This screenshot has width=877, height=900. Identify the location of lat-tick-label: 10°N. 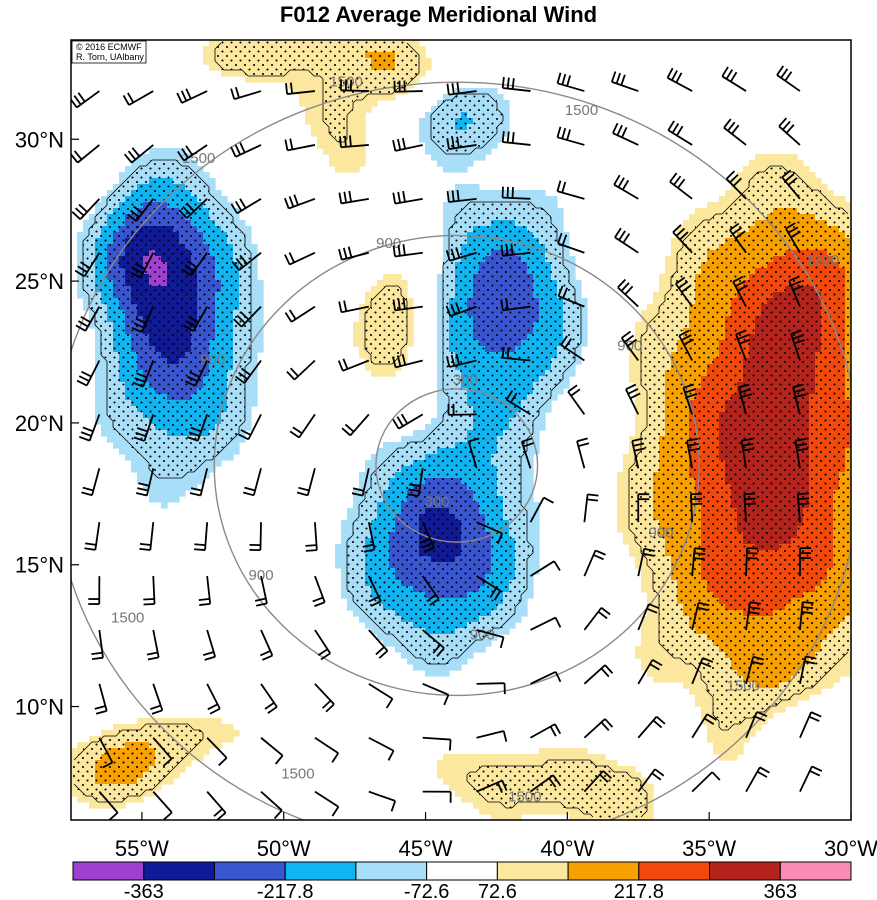
(39, 707).